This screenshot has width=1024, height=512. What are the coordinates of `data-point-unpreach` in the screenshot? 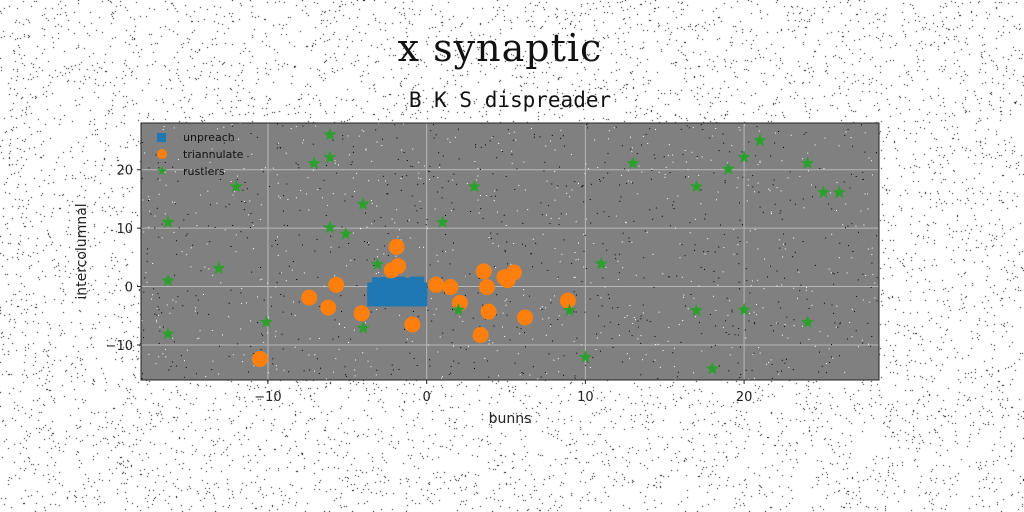 It's located at (417, 283).